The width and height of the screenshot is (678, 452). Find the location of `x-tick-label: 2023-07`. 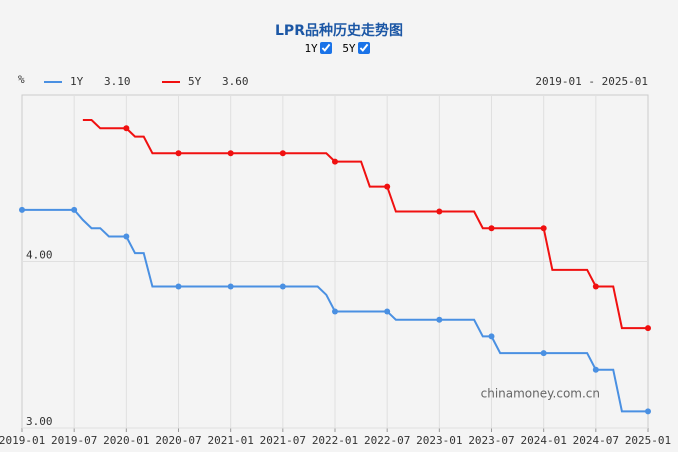

x-tick-label: 2023-07 is located at coordinates (491, 440).